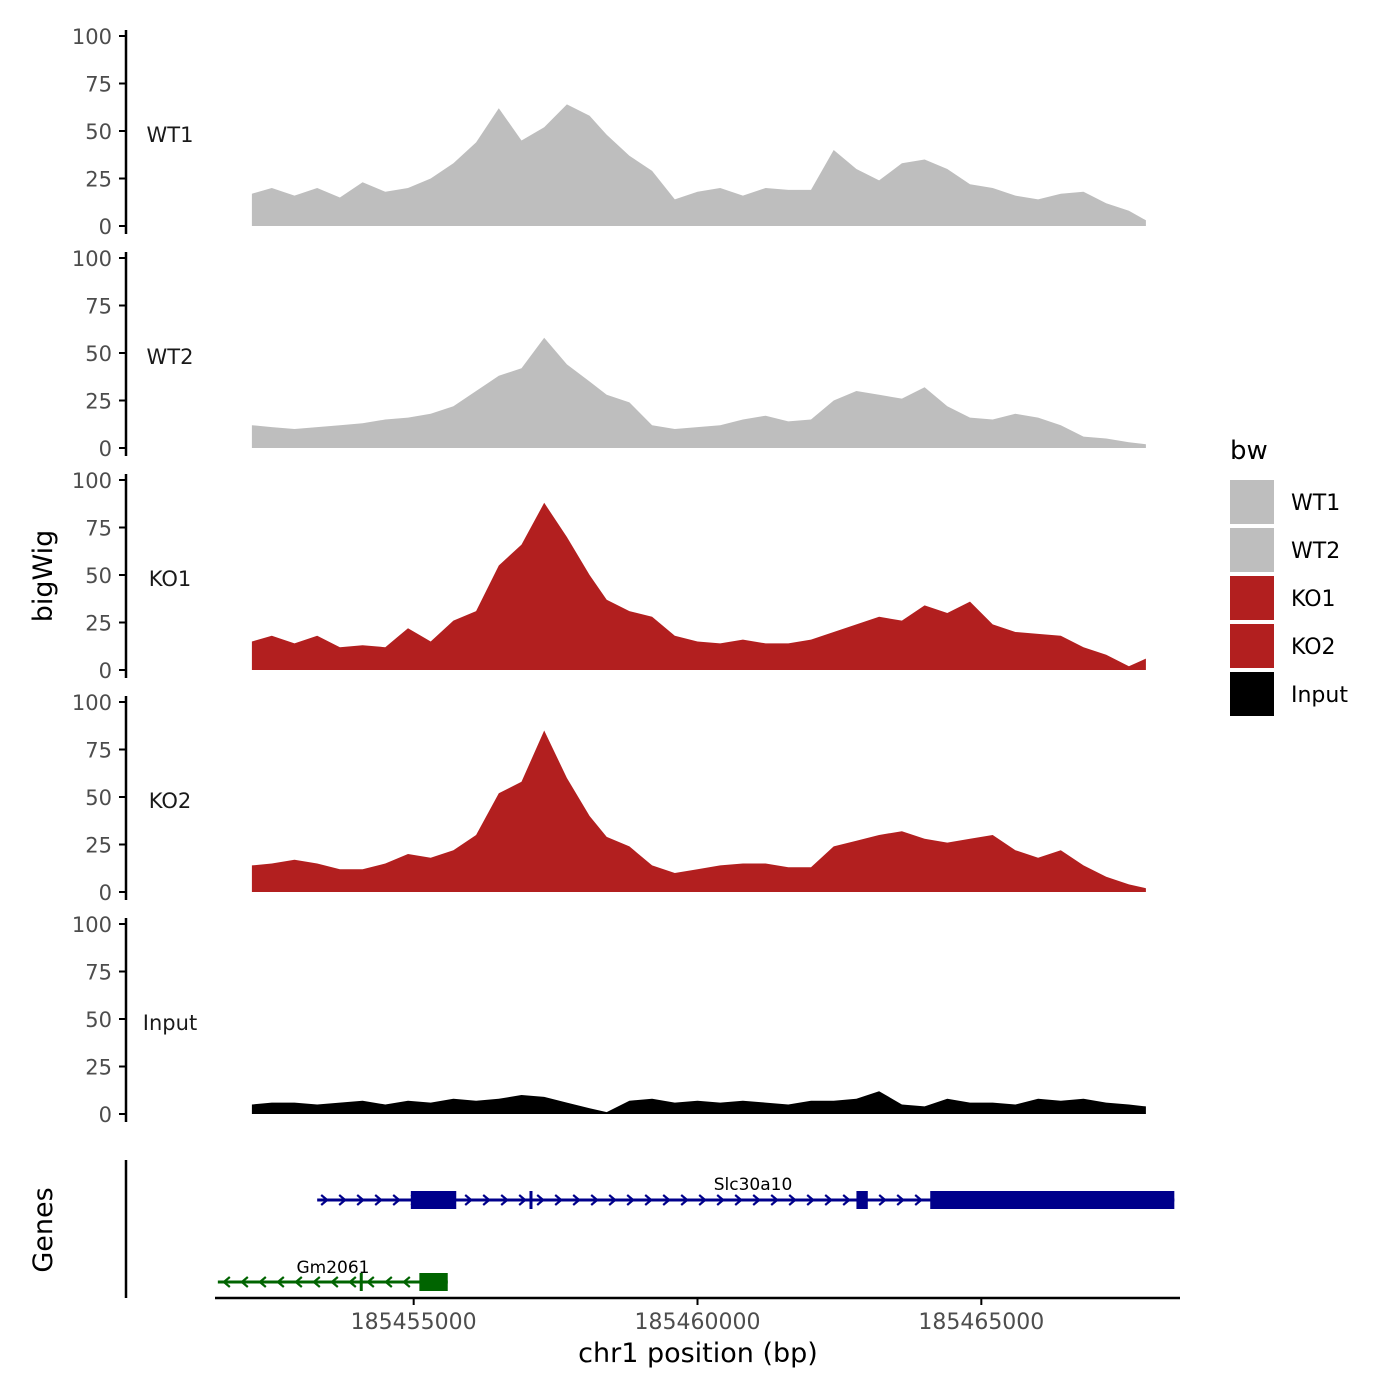 The image size is (1400, 1400). I want to click on x-tick-label: 185465000, so click(981, 1322).